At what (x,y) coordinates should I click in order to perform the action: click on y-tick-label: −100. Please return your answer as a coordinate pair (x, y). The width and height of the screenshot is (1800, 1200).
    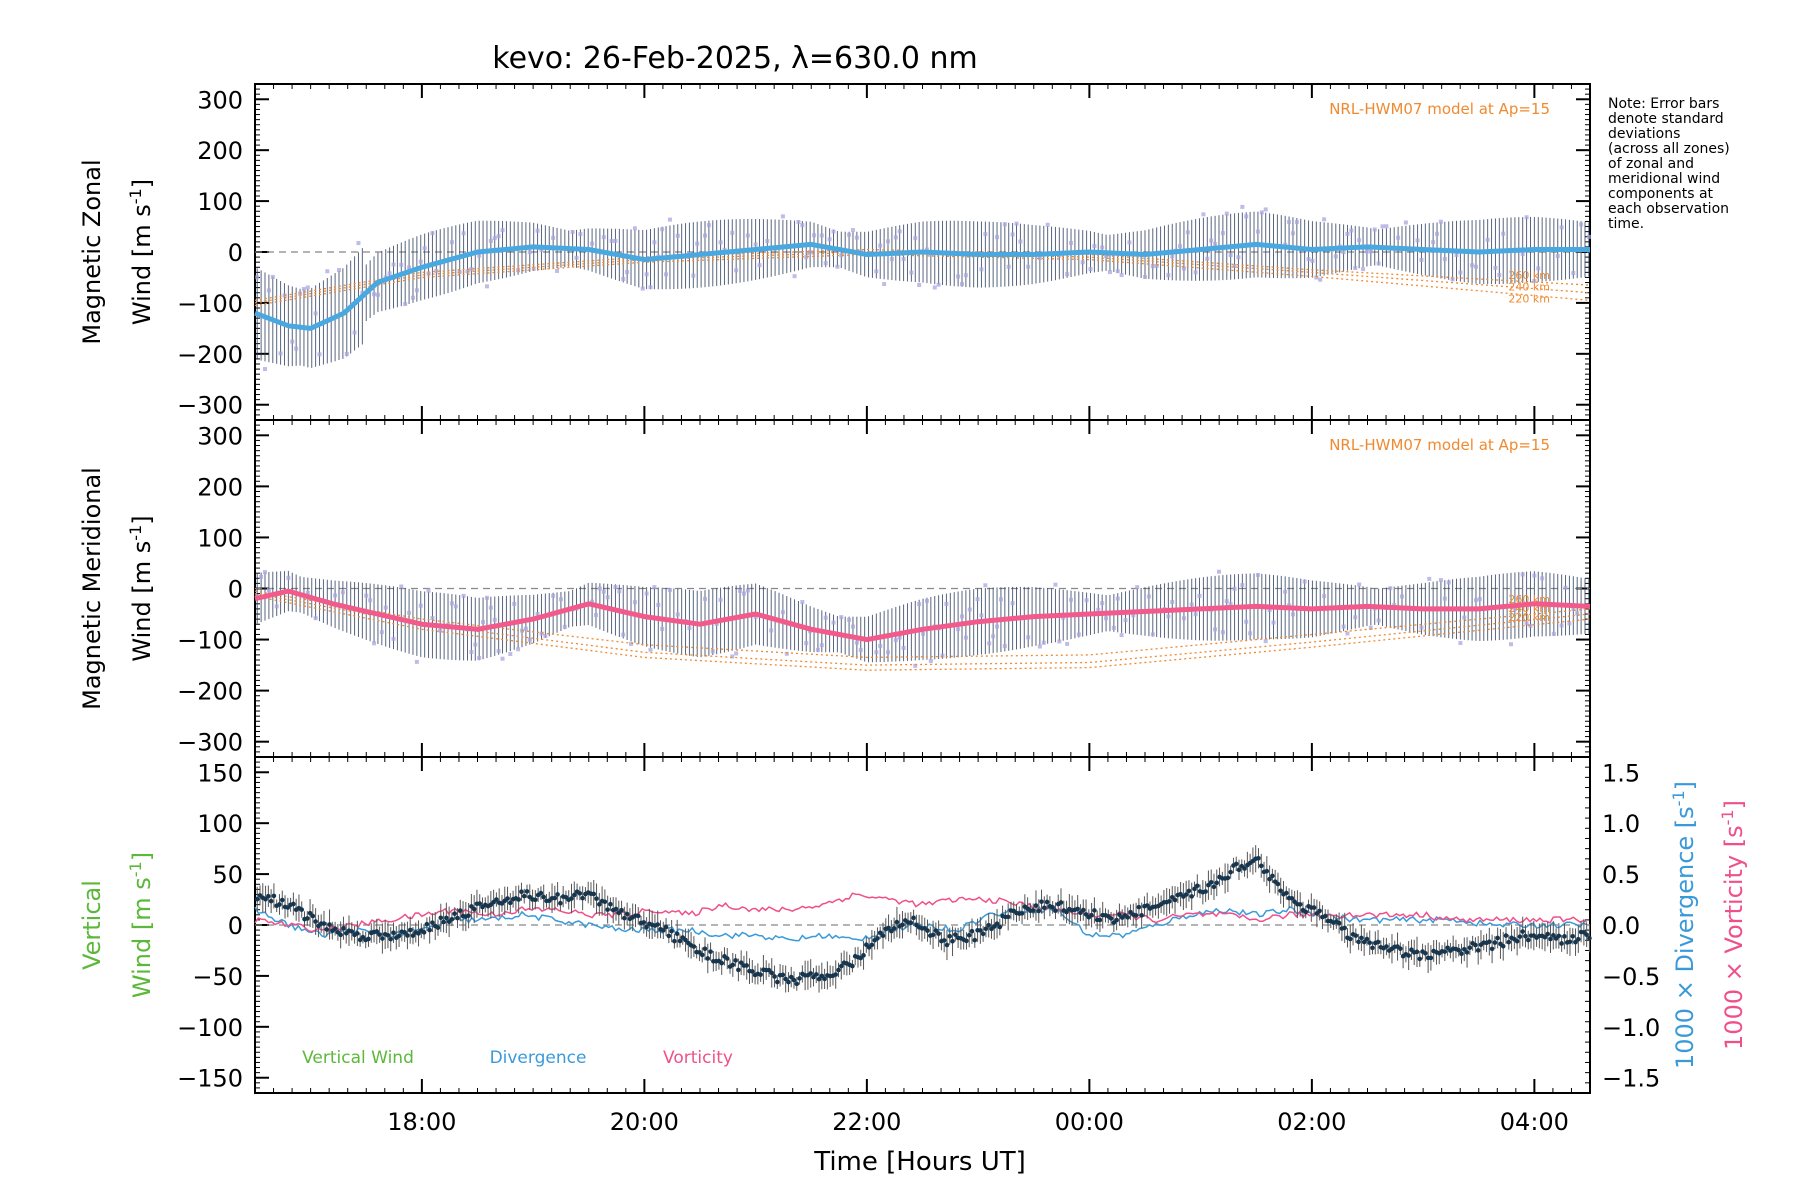
    Looking at the image, I should click on (210, 641).